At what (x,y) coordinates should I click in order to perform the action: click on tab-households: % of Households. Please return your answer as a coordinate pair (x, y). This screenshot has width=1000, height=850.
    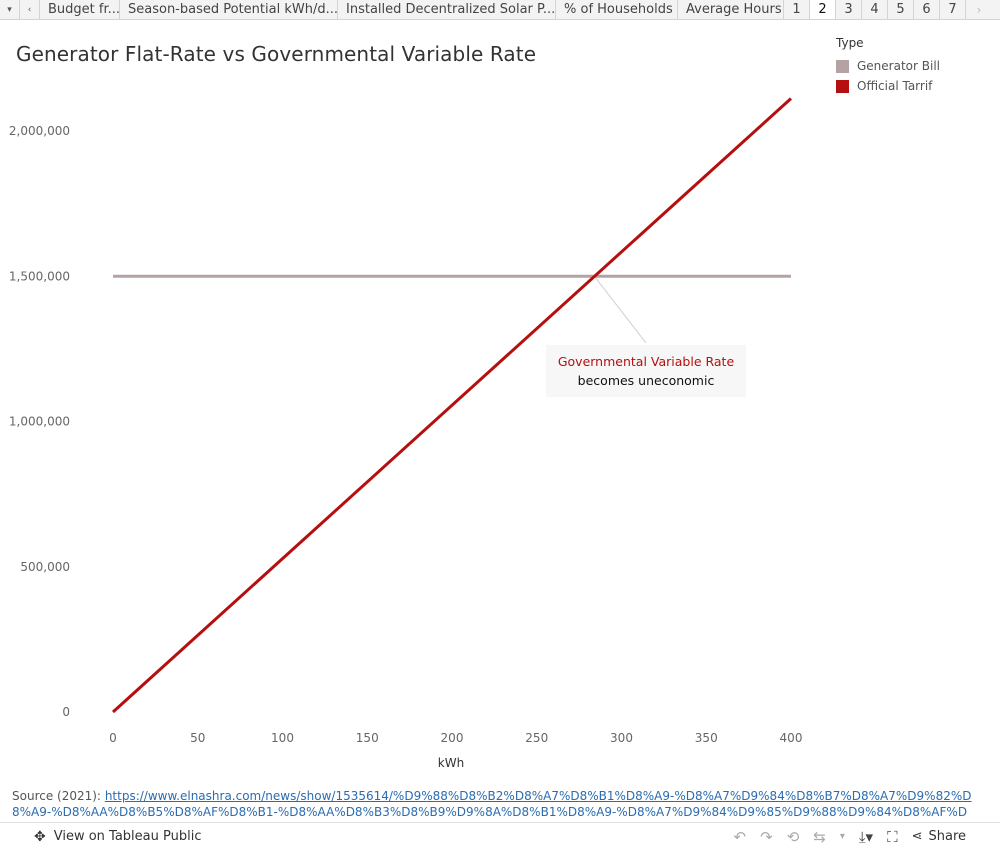
    Looking at the image, I should click on (617, 9).